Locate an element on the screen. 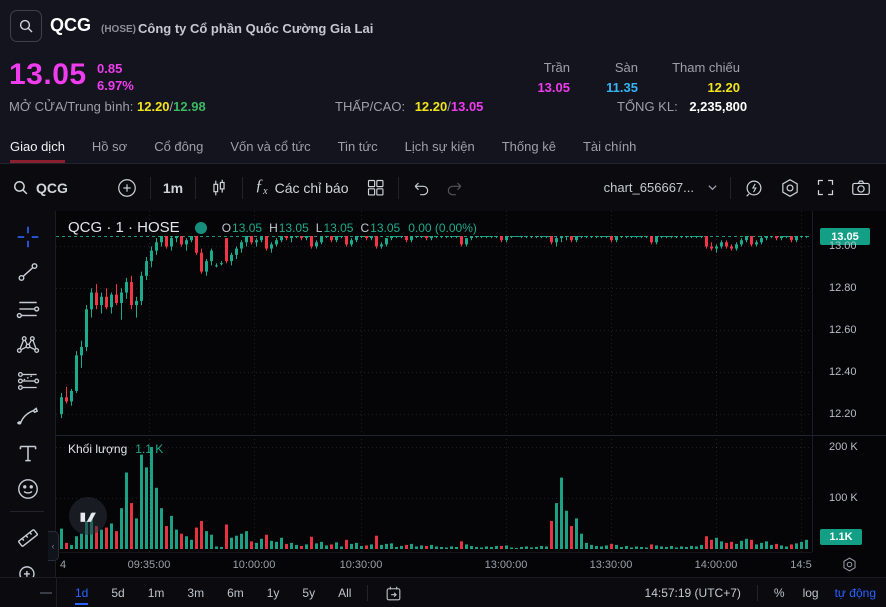 This screenshot has width=886, height=607. toolbar-symbol-label: QCG is located at coordinates (52, 187).